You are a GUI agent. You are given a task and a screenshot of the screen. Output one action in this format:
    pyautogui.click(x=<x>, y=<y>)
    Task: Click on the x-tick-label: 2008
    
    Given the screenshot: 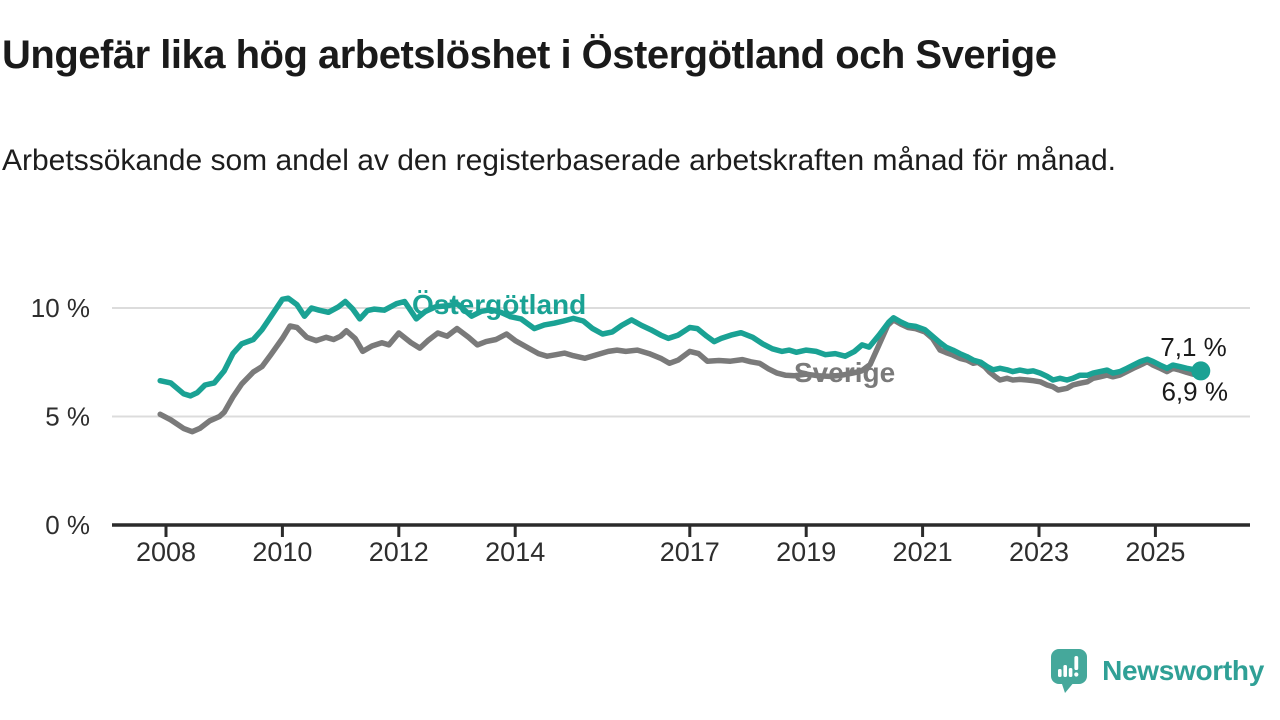 What is the action you would take?
    pyautogui.click(x=166, y=552)
    